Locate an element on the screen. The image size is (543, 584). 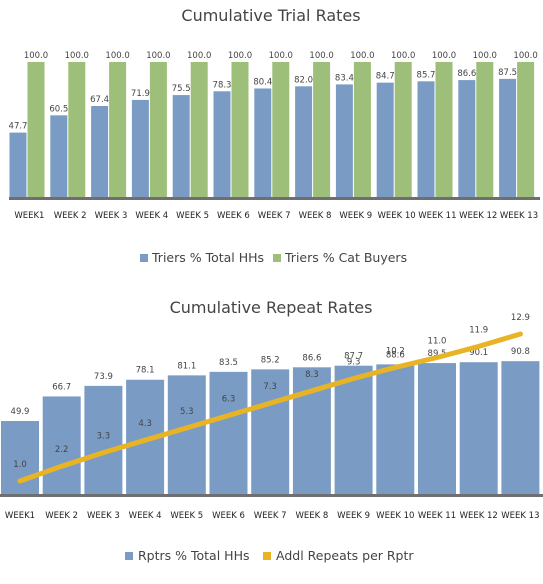
data-label-triers-cat-9: 100.0 is located at coordinates (362, 56).